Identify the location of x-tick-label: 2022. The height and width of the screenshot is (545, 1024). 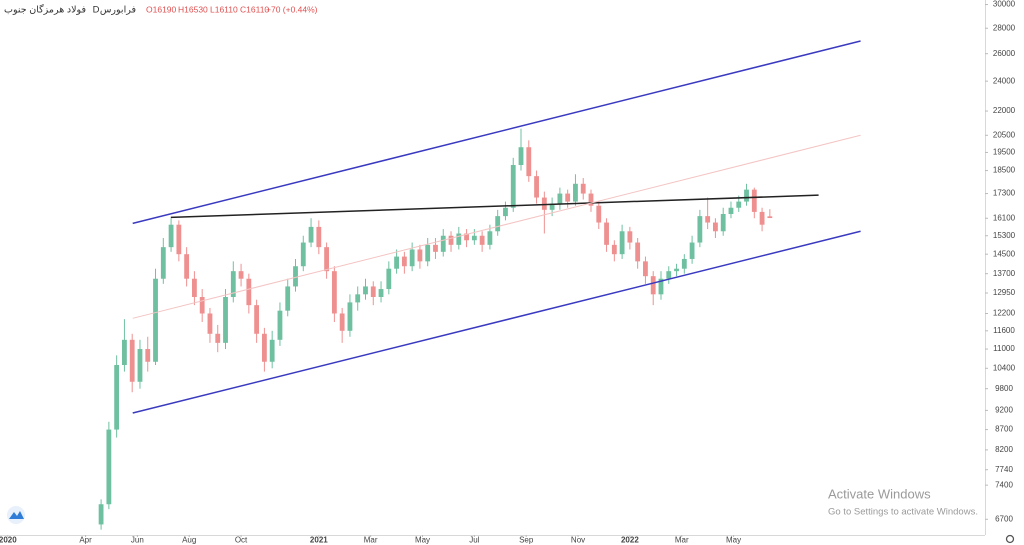
(630, 540).